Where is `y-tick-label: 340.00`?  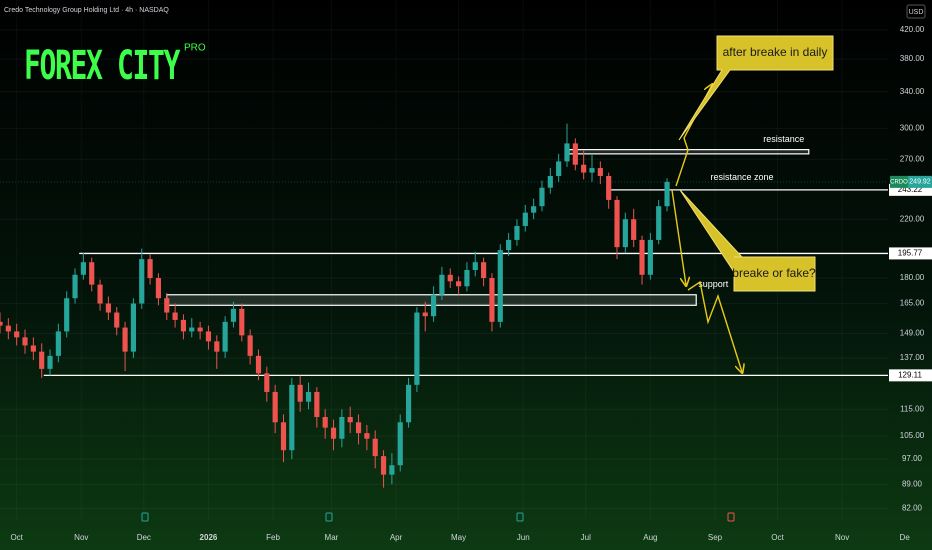
y-tick-label: 340.00 is located at coordinates (912, 91).